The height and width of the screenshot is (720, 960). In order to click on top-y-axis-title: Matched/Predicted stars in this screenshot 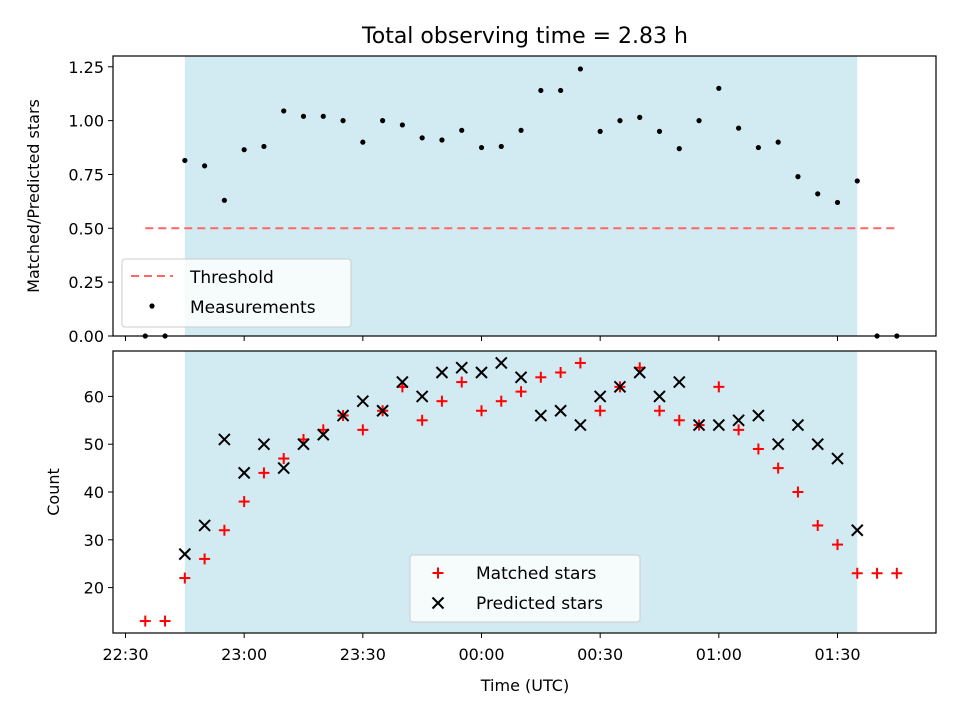, I will do `click(33, 196)`.